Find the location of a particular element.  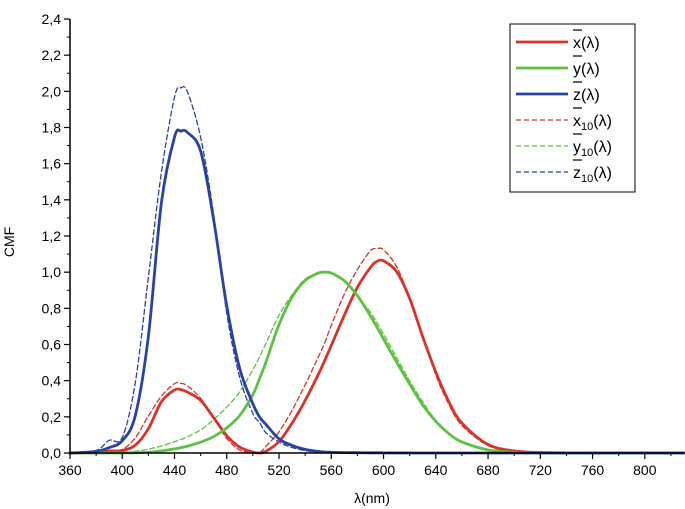

y-tick-label: 1,2 is located at coordinates (52, 236).